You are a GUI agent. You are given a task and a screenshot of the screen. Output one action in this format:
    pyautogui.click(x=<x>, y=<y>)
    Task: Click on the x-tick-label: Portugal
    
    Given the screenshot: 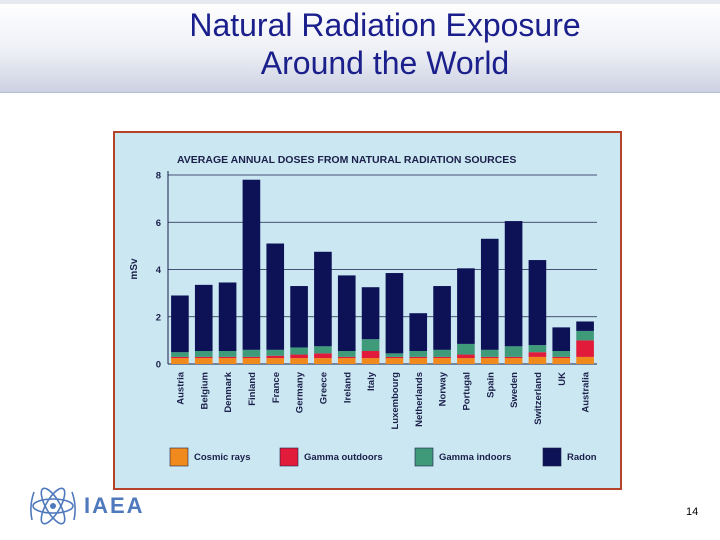 What is the action you would take?
    pyautogui.click(x=466, y=391)
    